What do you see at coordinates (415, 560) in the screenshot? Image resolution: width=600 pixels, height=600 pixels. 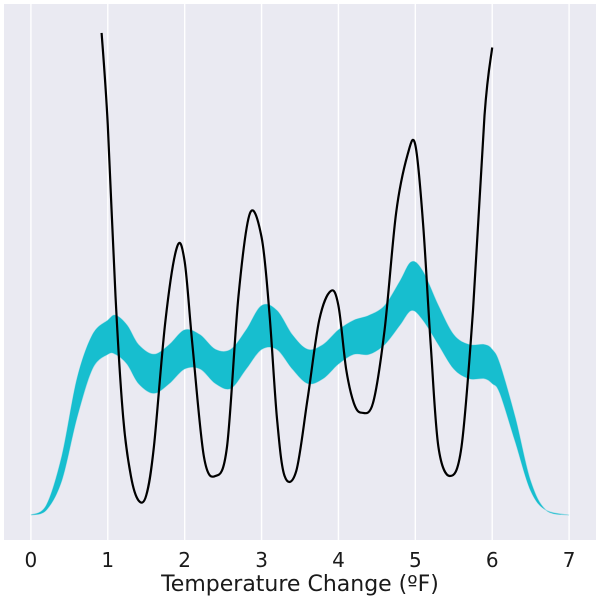 I see `x-tick-label: 5` at bounding box center [415, 560].